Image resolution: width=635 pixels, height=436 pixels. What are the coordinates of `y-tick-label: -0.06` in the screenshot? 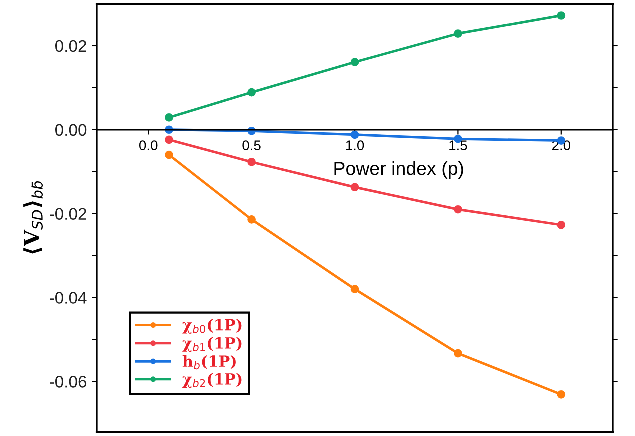 It's located at (68, 382).